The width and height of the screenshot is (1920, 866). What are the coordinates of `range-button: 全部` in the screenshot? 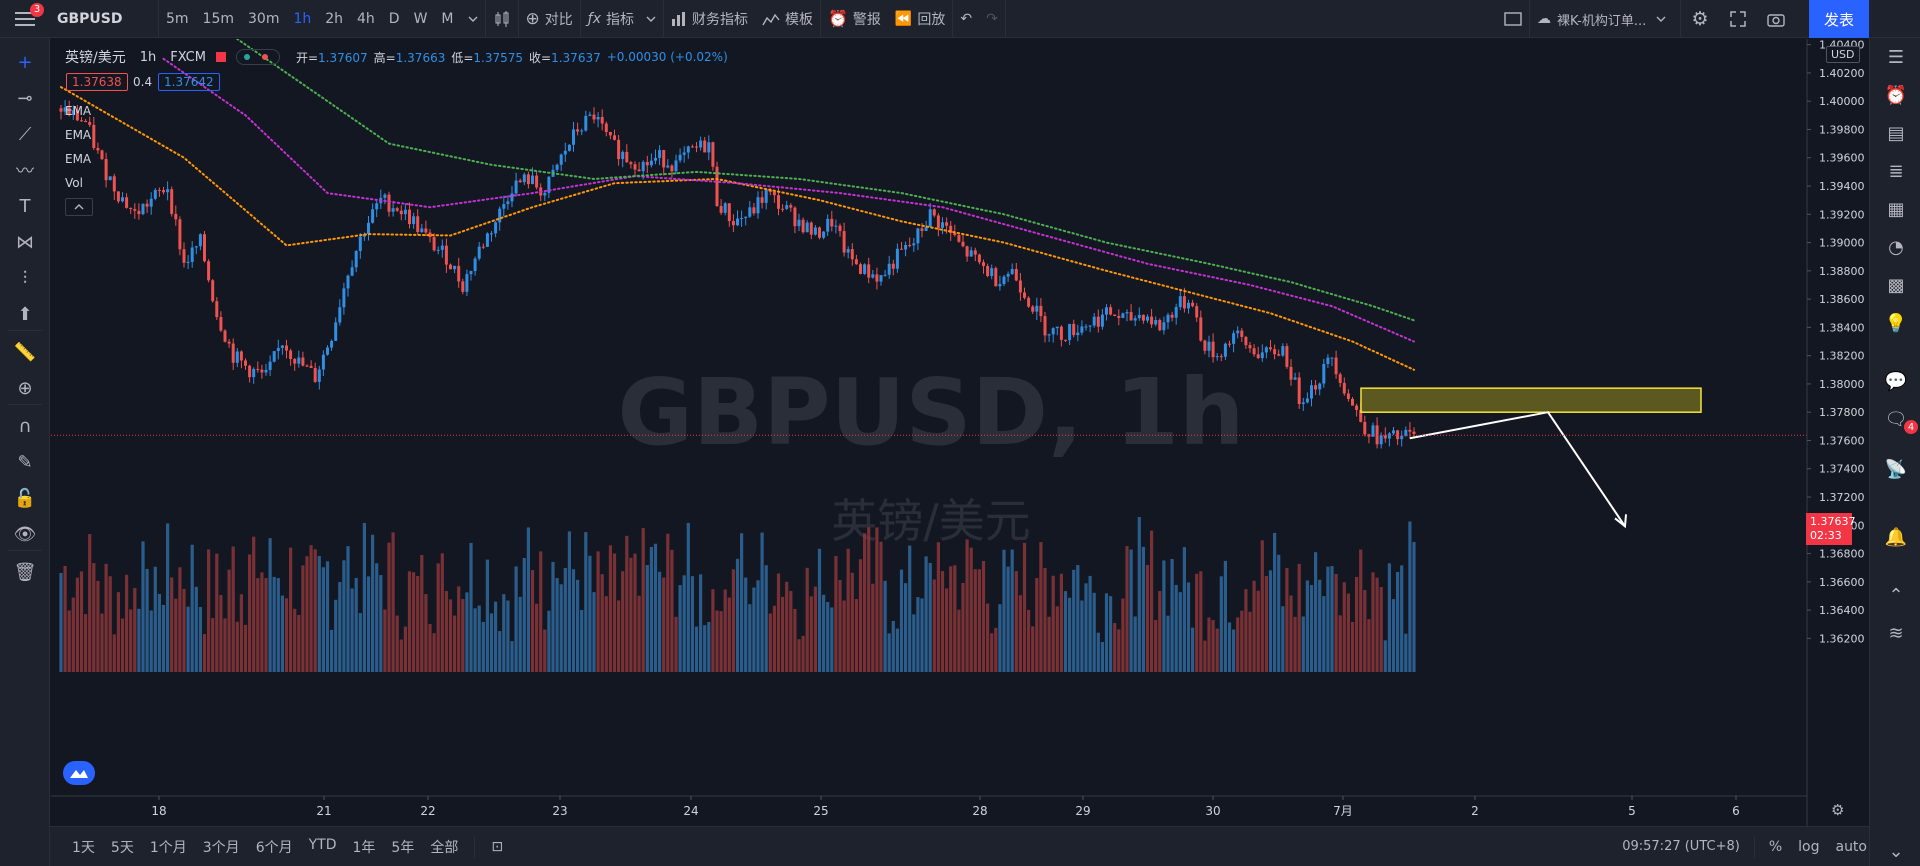 It's located at (444, 847).